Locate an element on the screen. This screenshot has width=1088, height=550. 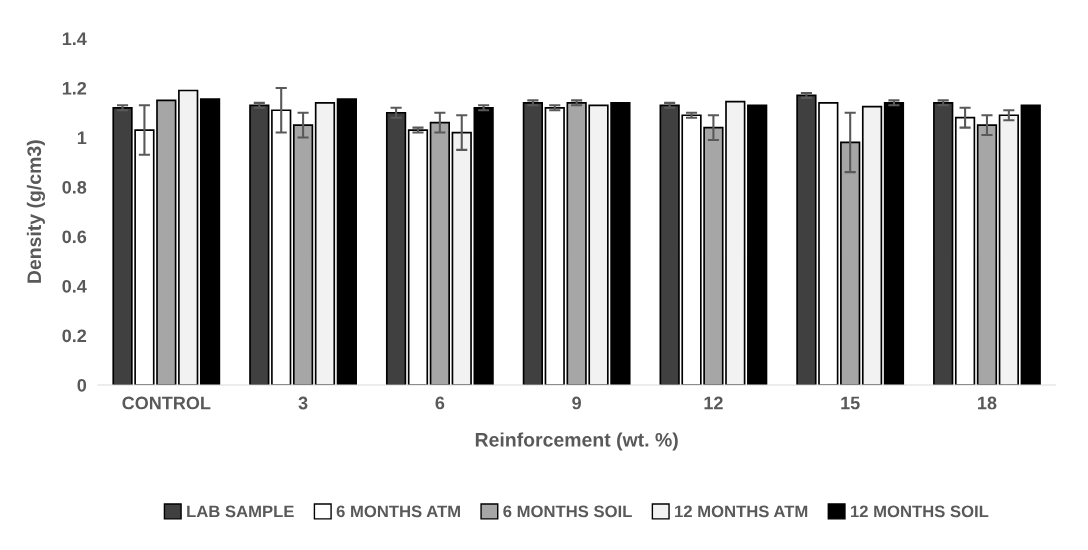
legend-label: 12 MONTHS SOIL is located at coordinates (920, 511).